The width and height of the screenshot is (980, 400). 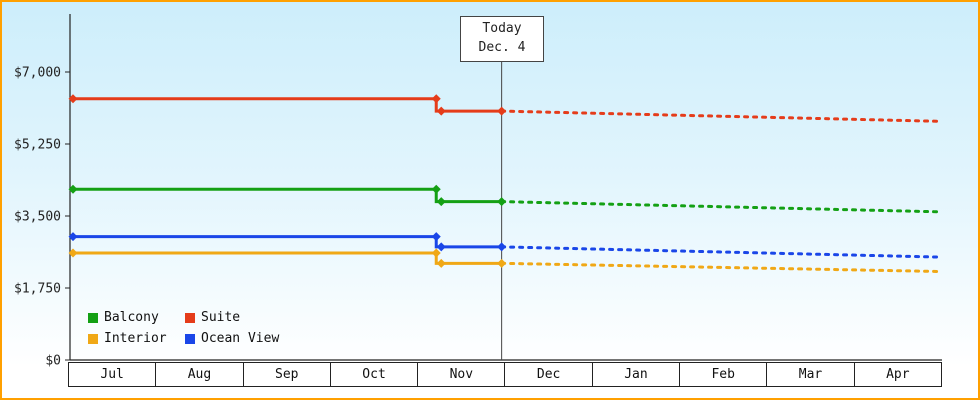 What do you see at coordinates (221, 317) in the screenshot?
I see `legend-label: Suite` at bounding box center [221, 317].